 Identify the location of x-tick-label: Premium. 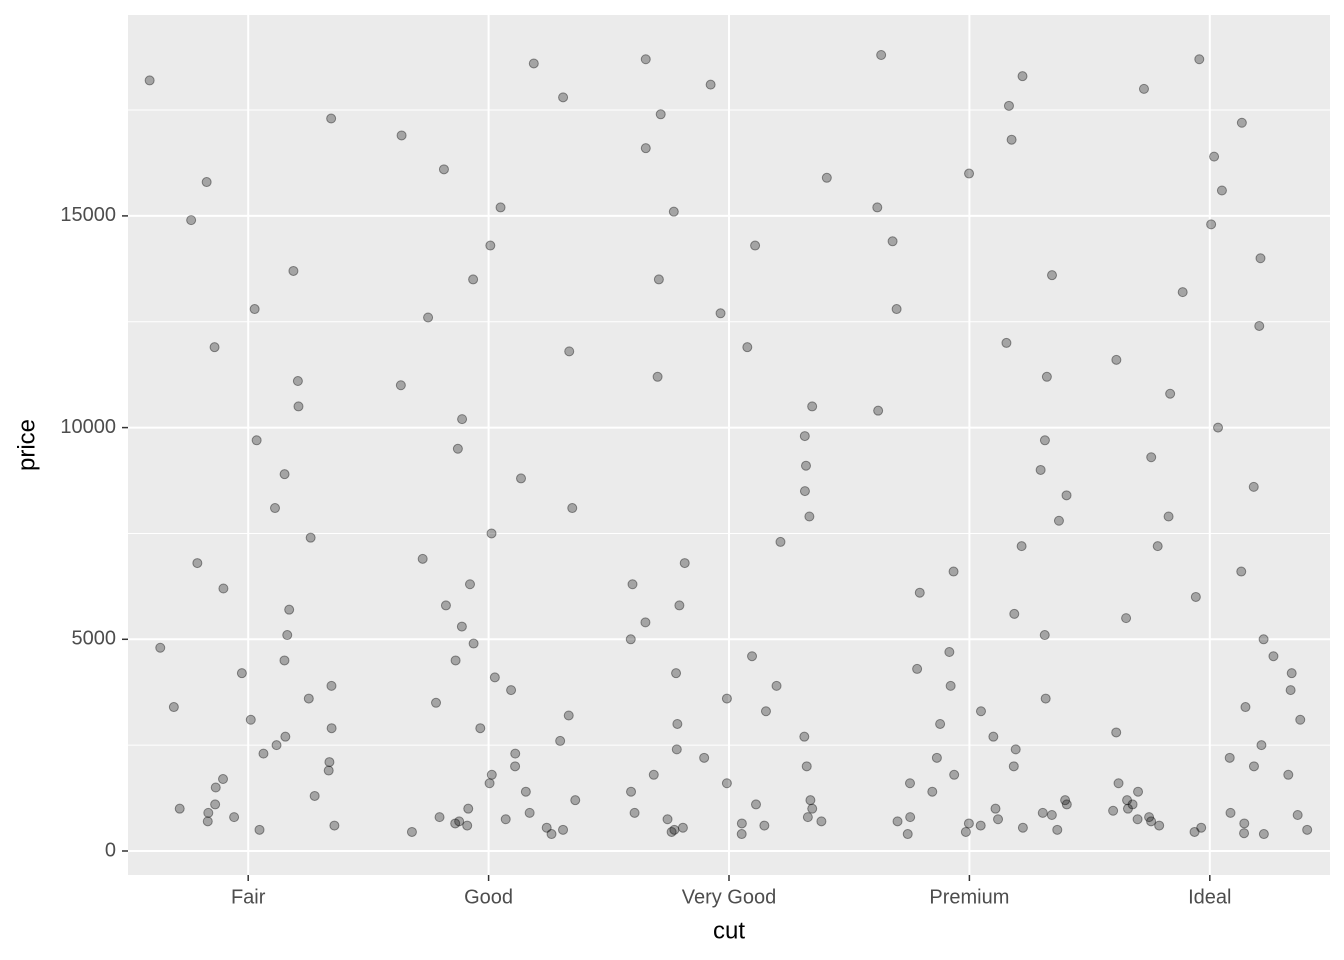
(969, 897).